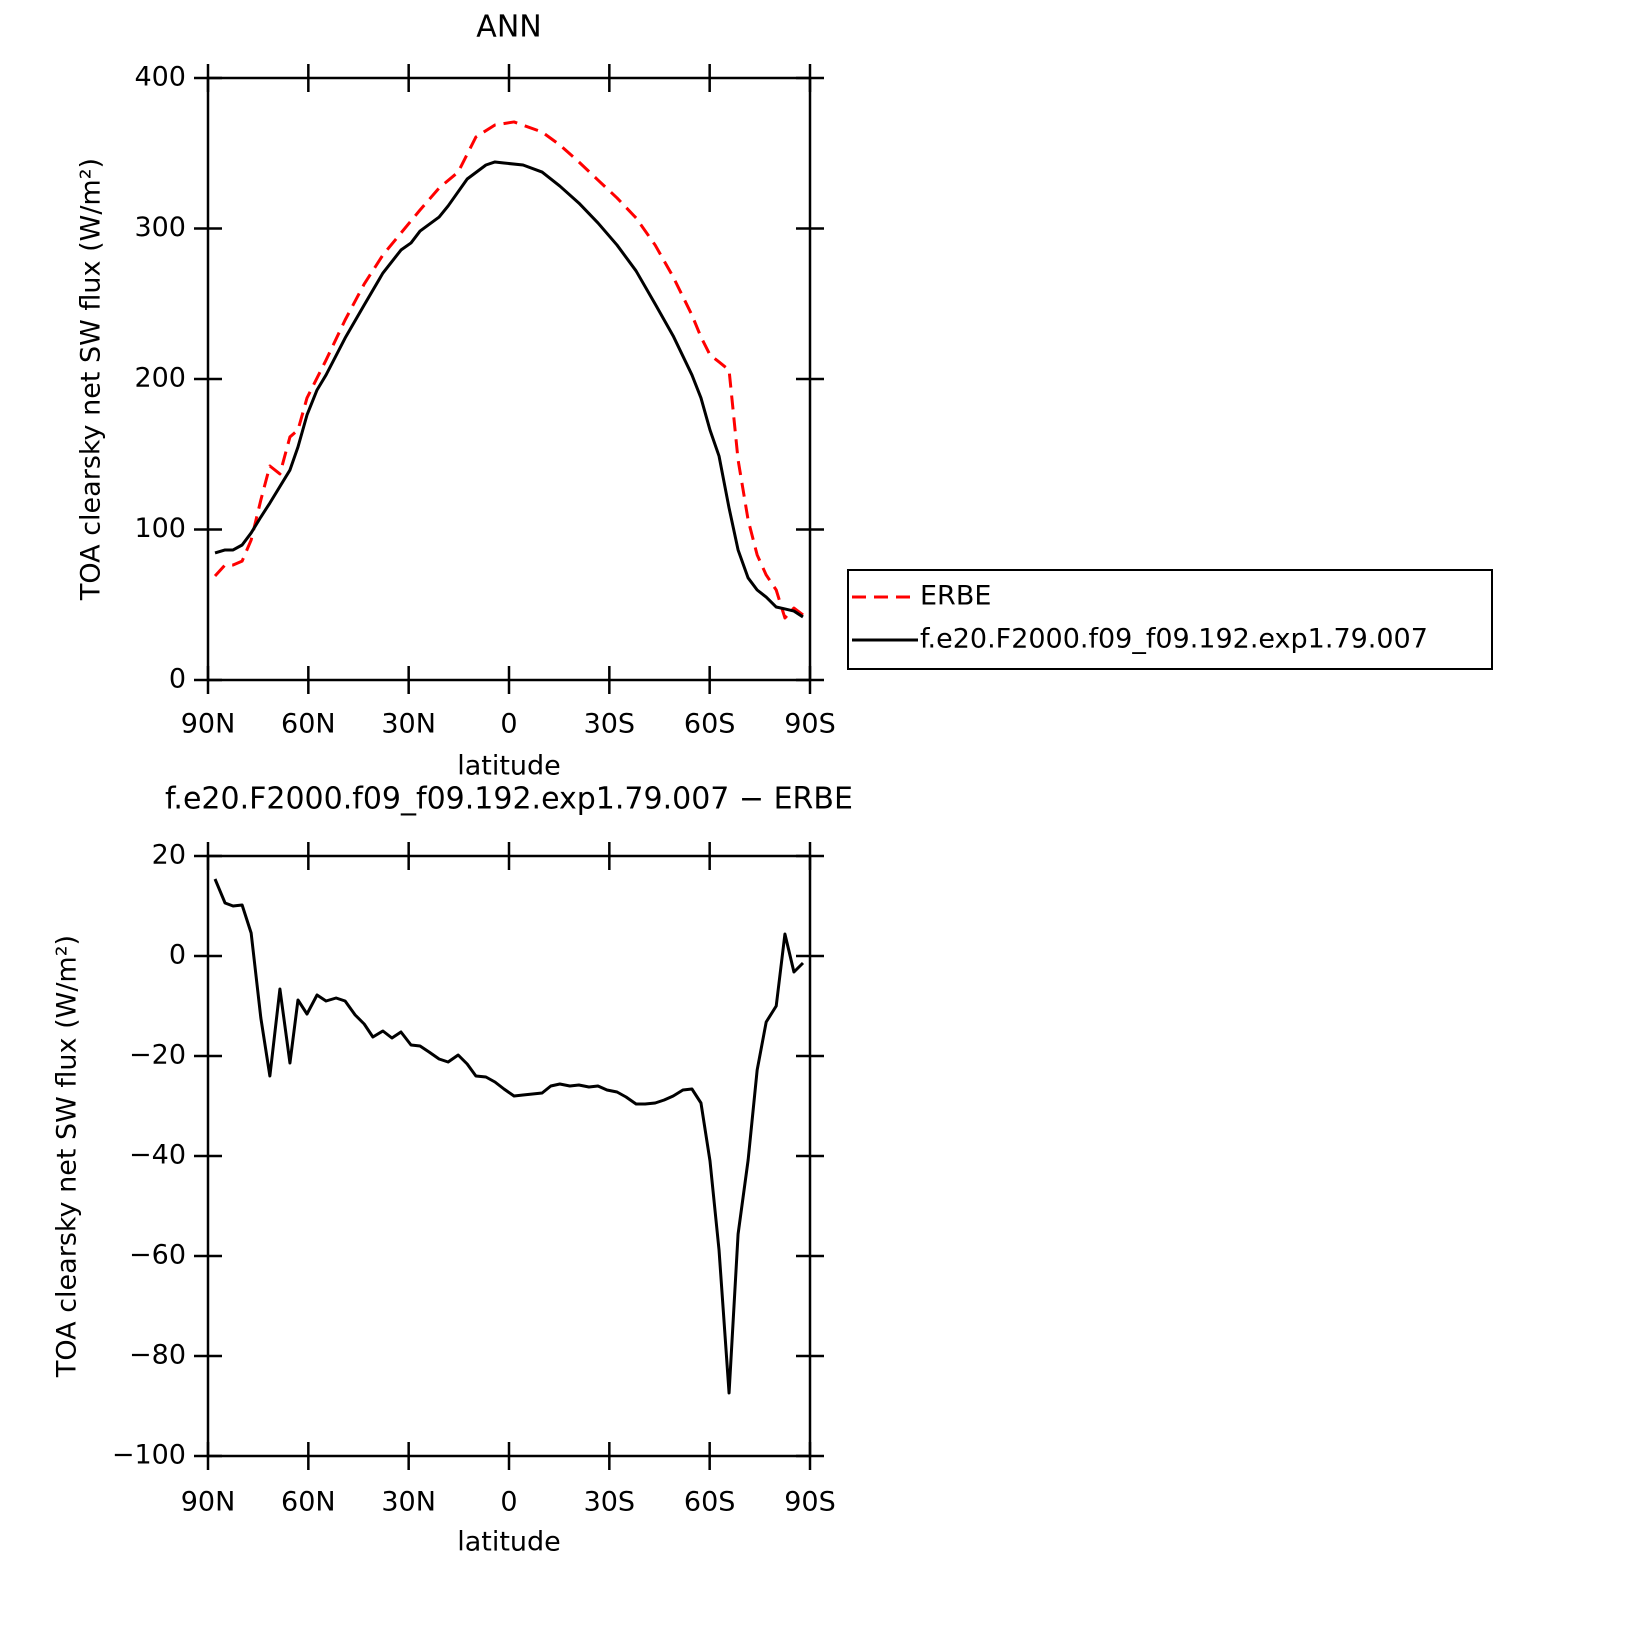  Describe the element at coordinates (157, 1355) in the screenshot. I see `y-tick-label: −80` at that location.